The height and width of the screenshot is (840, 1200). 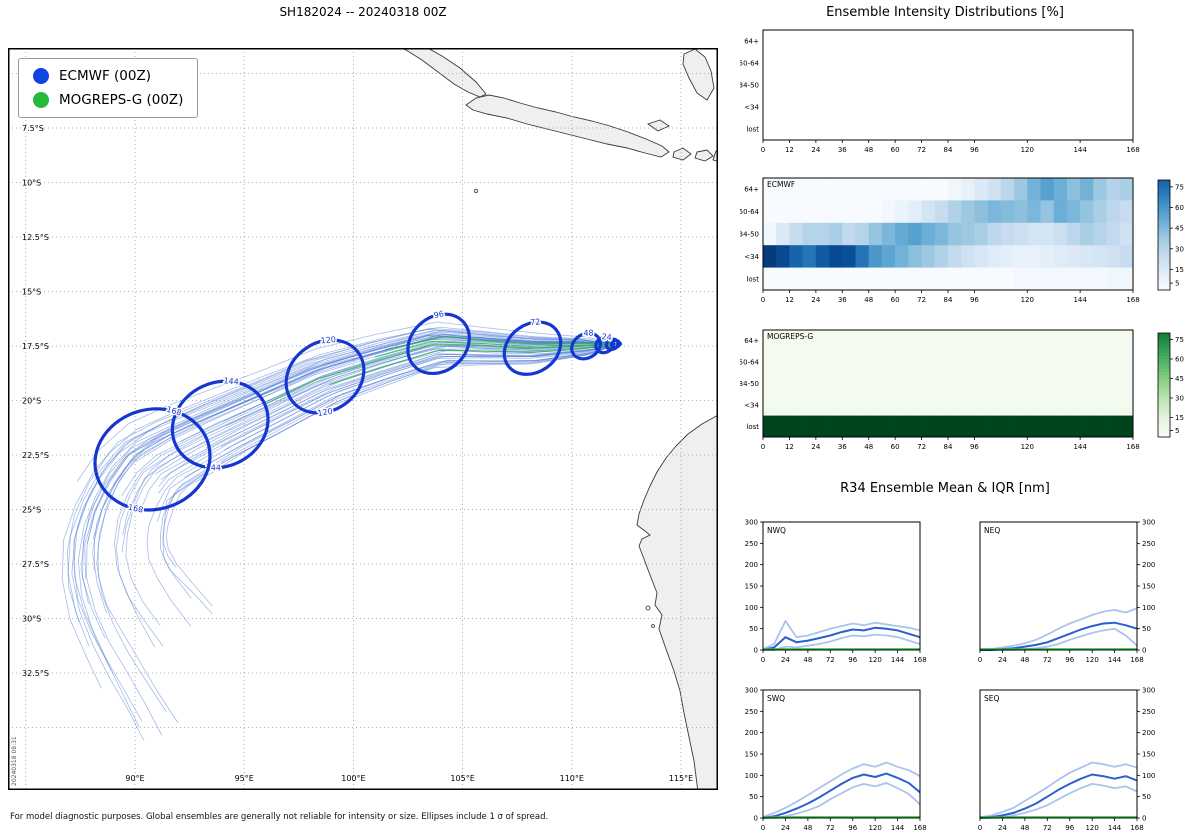 What do you see at coordinates (108, 88) in the screenshot?
I see `map-legend: ECMWF (00Z) MOGREPS-G (00Z)` at bounding box center [108, 88].